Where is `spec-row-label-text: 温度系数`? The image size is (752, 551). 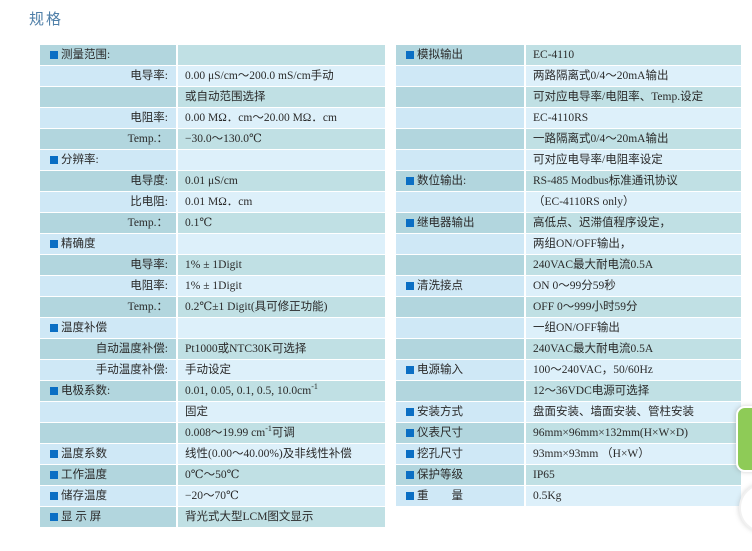
spec-row-label-text: 温度系数 is located at coordinates (84, 454).